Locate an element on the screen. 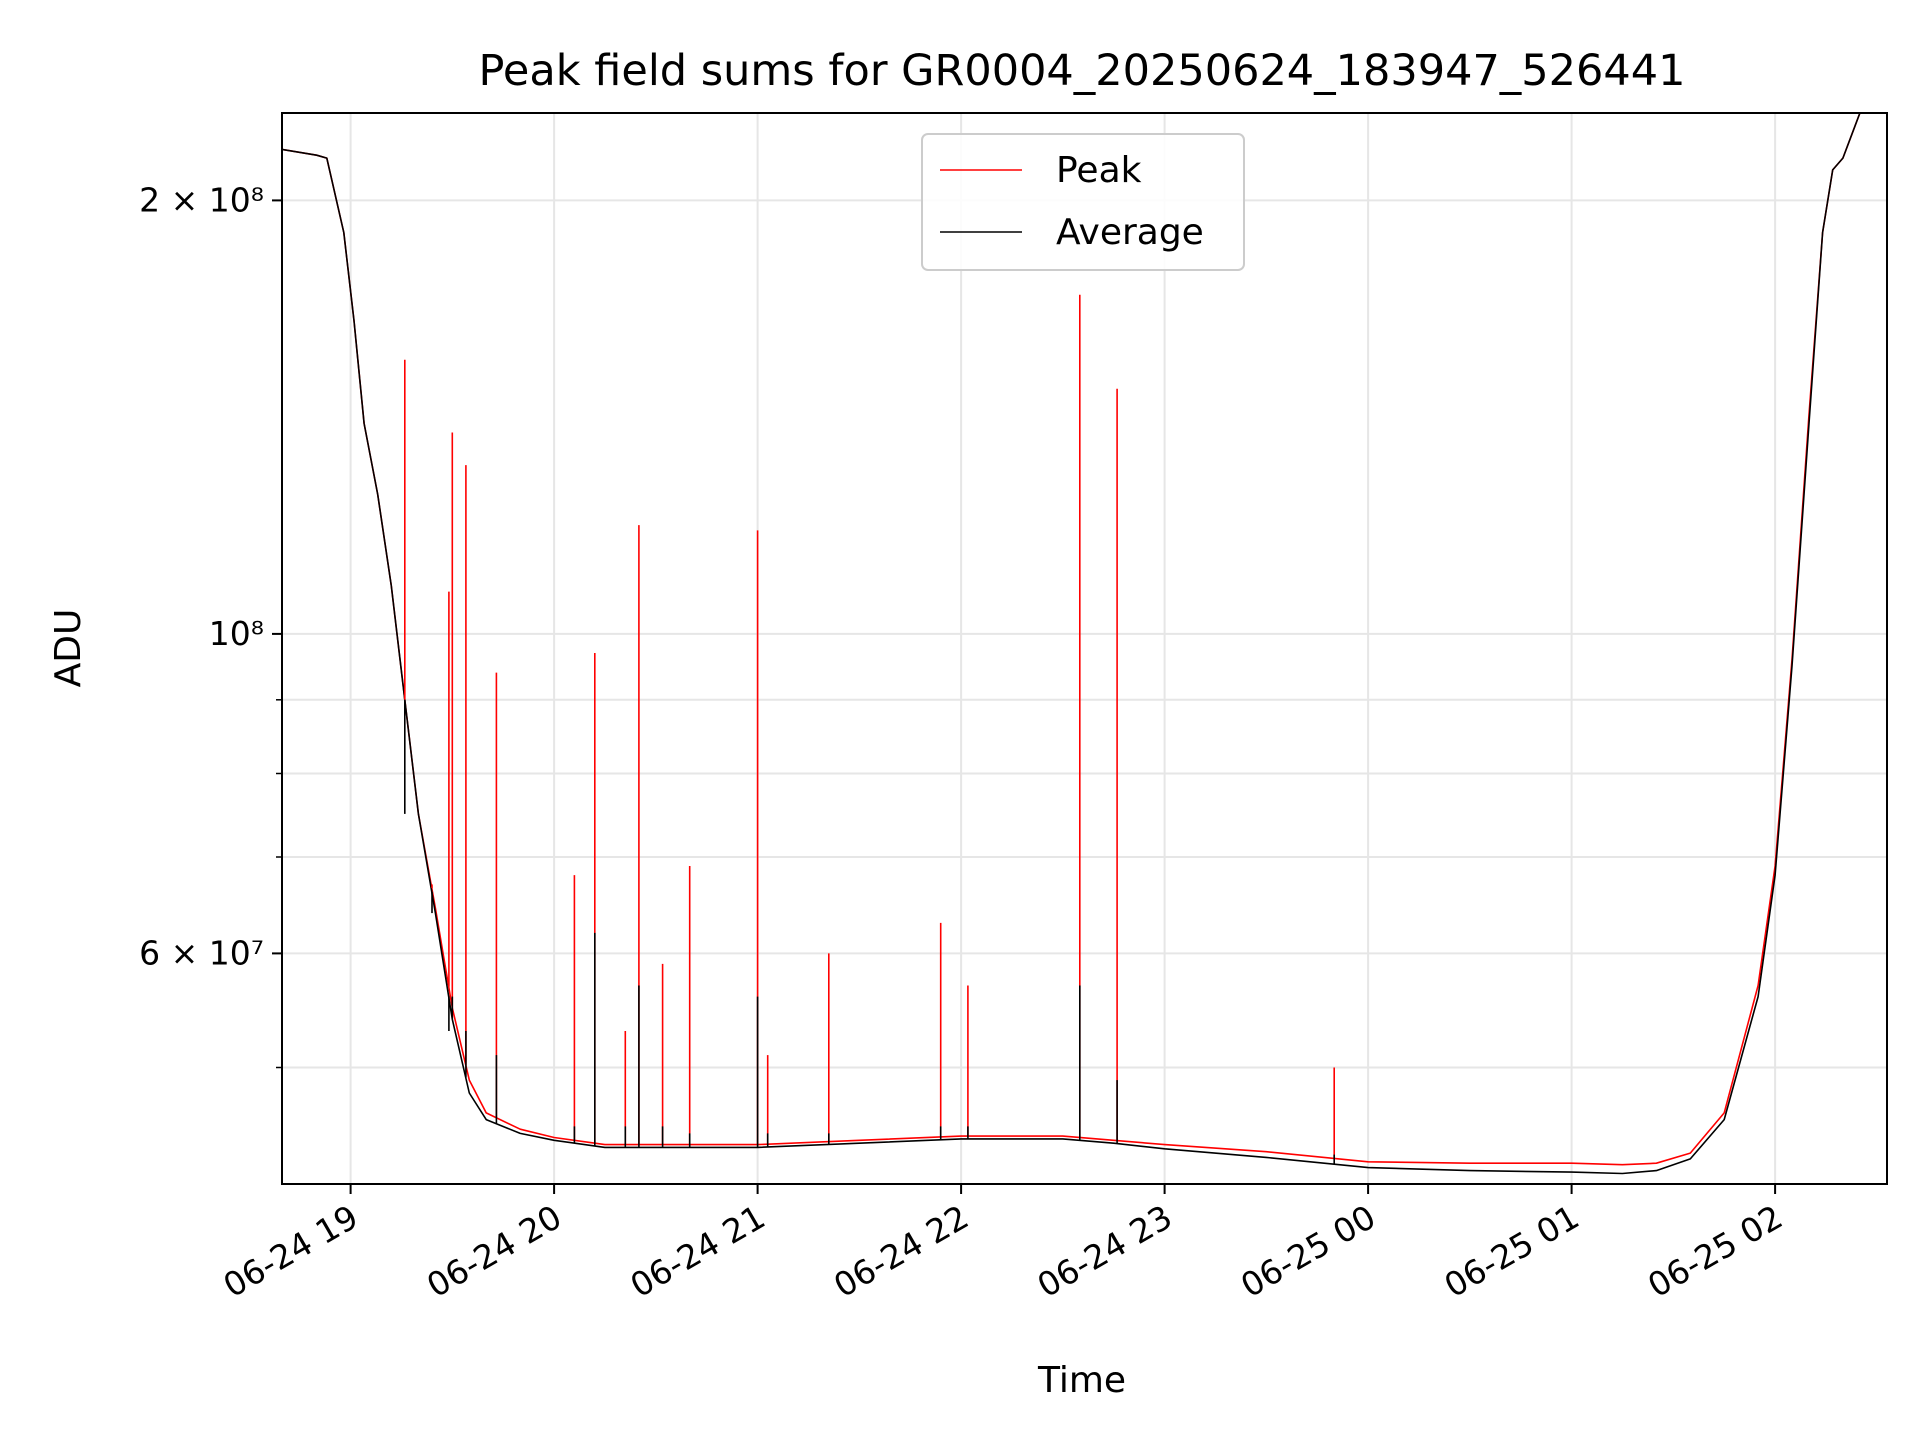 The height and width of the screenshot is (1440, 1920). legend-entry-peak: Peak is located at coordinates (1099, 170).